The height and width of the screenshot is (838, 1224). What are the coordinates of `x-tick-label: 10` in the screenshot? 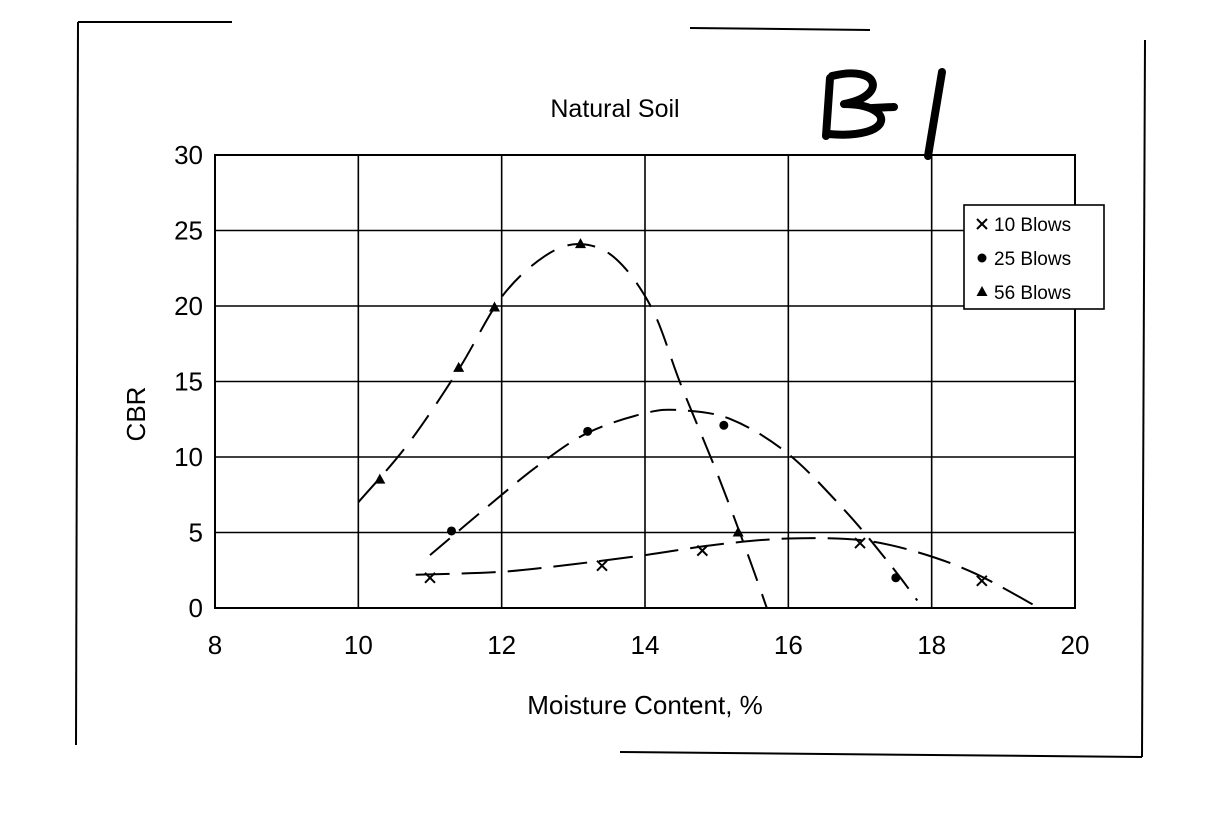 It's located at (358, 645).